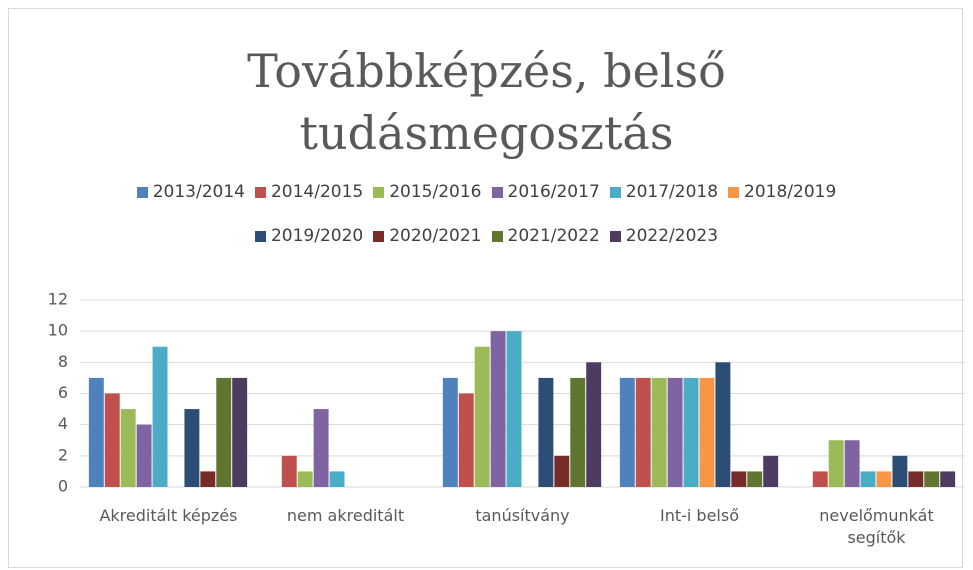 This screenshot has width=973, height=570. I want to click on legend-item: 2013/2014, so click(190, 192).